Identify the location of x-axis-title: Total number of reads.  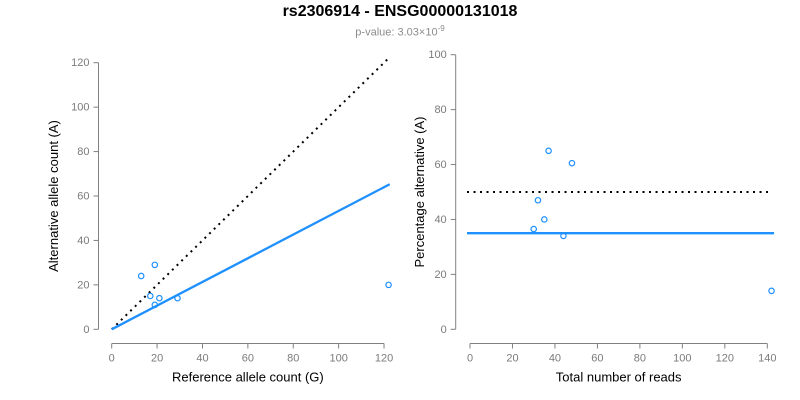
(619, 377).